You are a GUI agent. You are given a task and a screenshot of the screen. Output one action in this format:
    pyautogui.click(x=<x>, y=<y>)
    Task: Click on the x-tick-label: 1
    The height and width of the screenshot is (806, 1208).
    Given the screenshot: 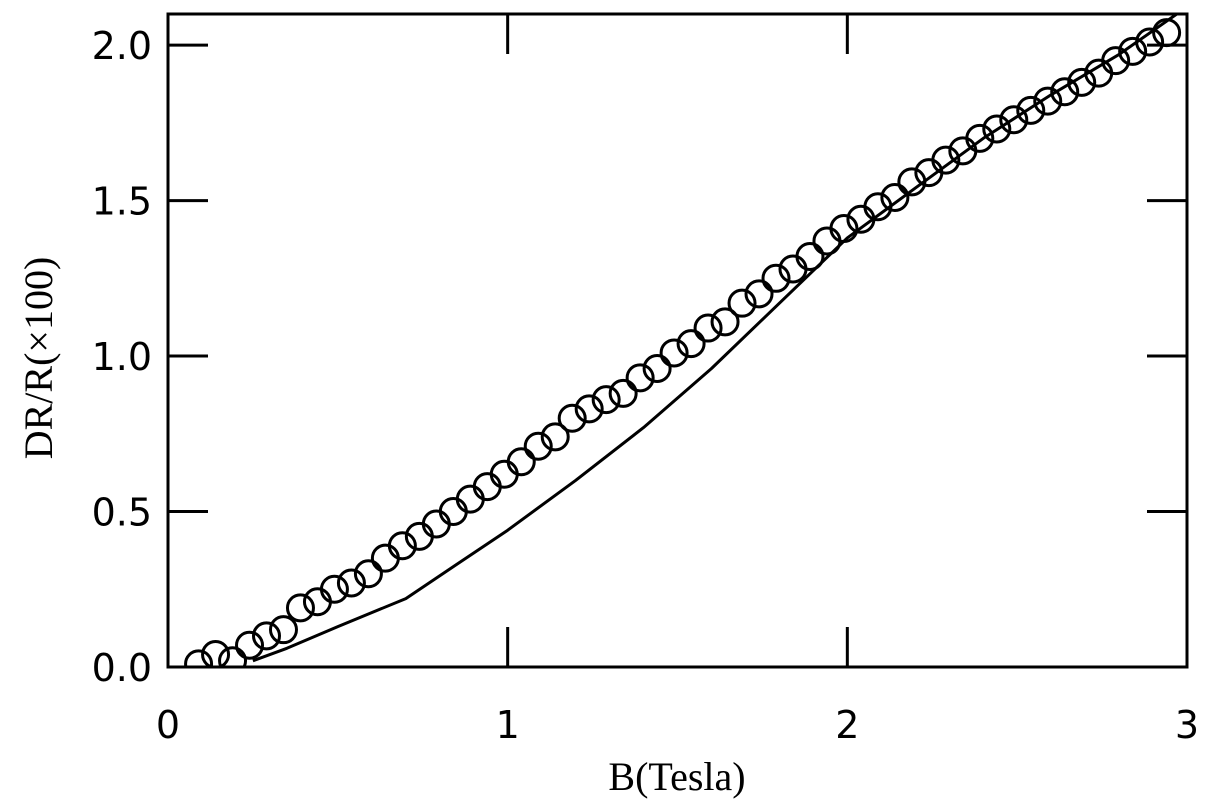 What is the action you would take?
    pyautogui.click(x=508, y=725)
    